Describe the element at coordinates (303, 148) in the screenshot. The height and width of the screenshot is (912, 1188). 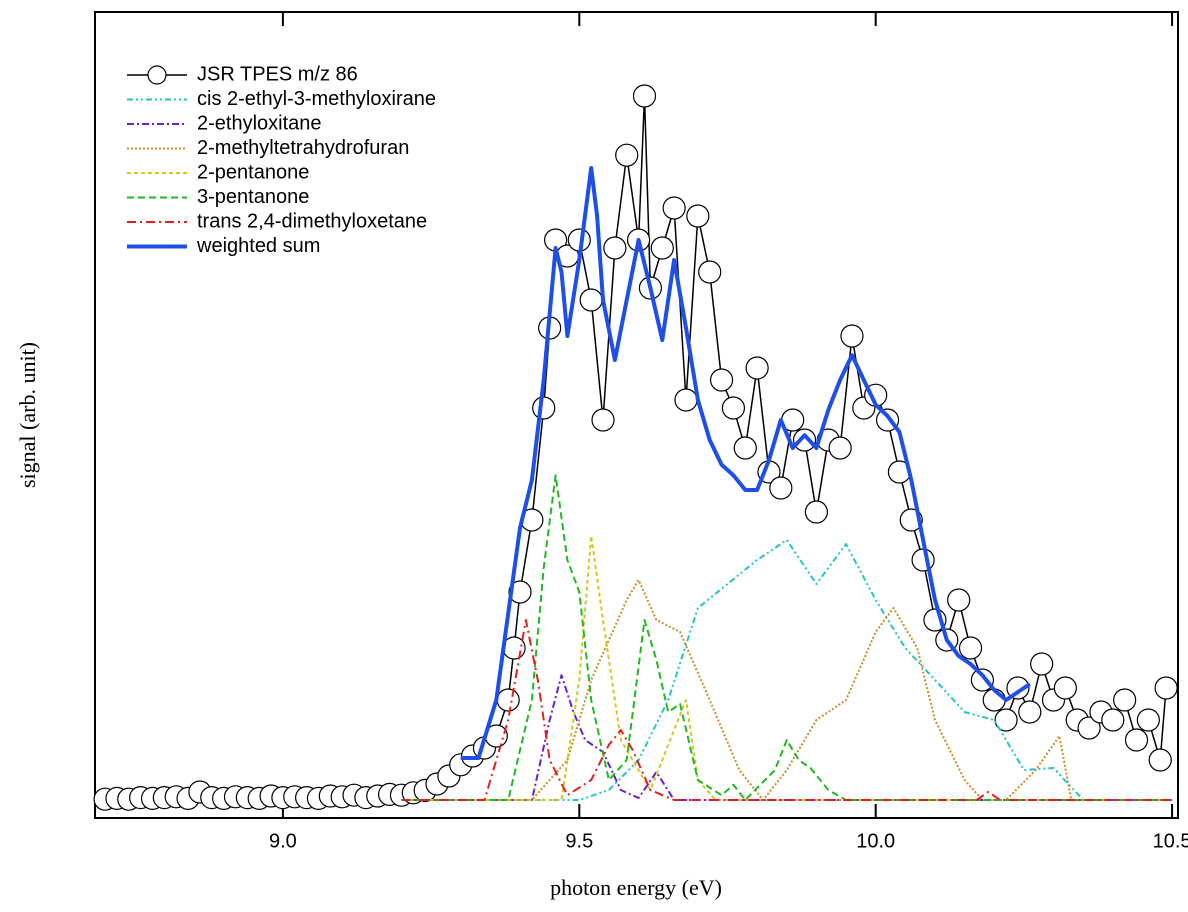
I see `legend-label: 2-methyltetrahydrofuran` at that location.